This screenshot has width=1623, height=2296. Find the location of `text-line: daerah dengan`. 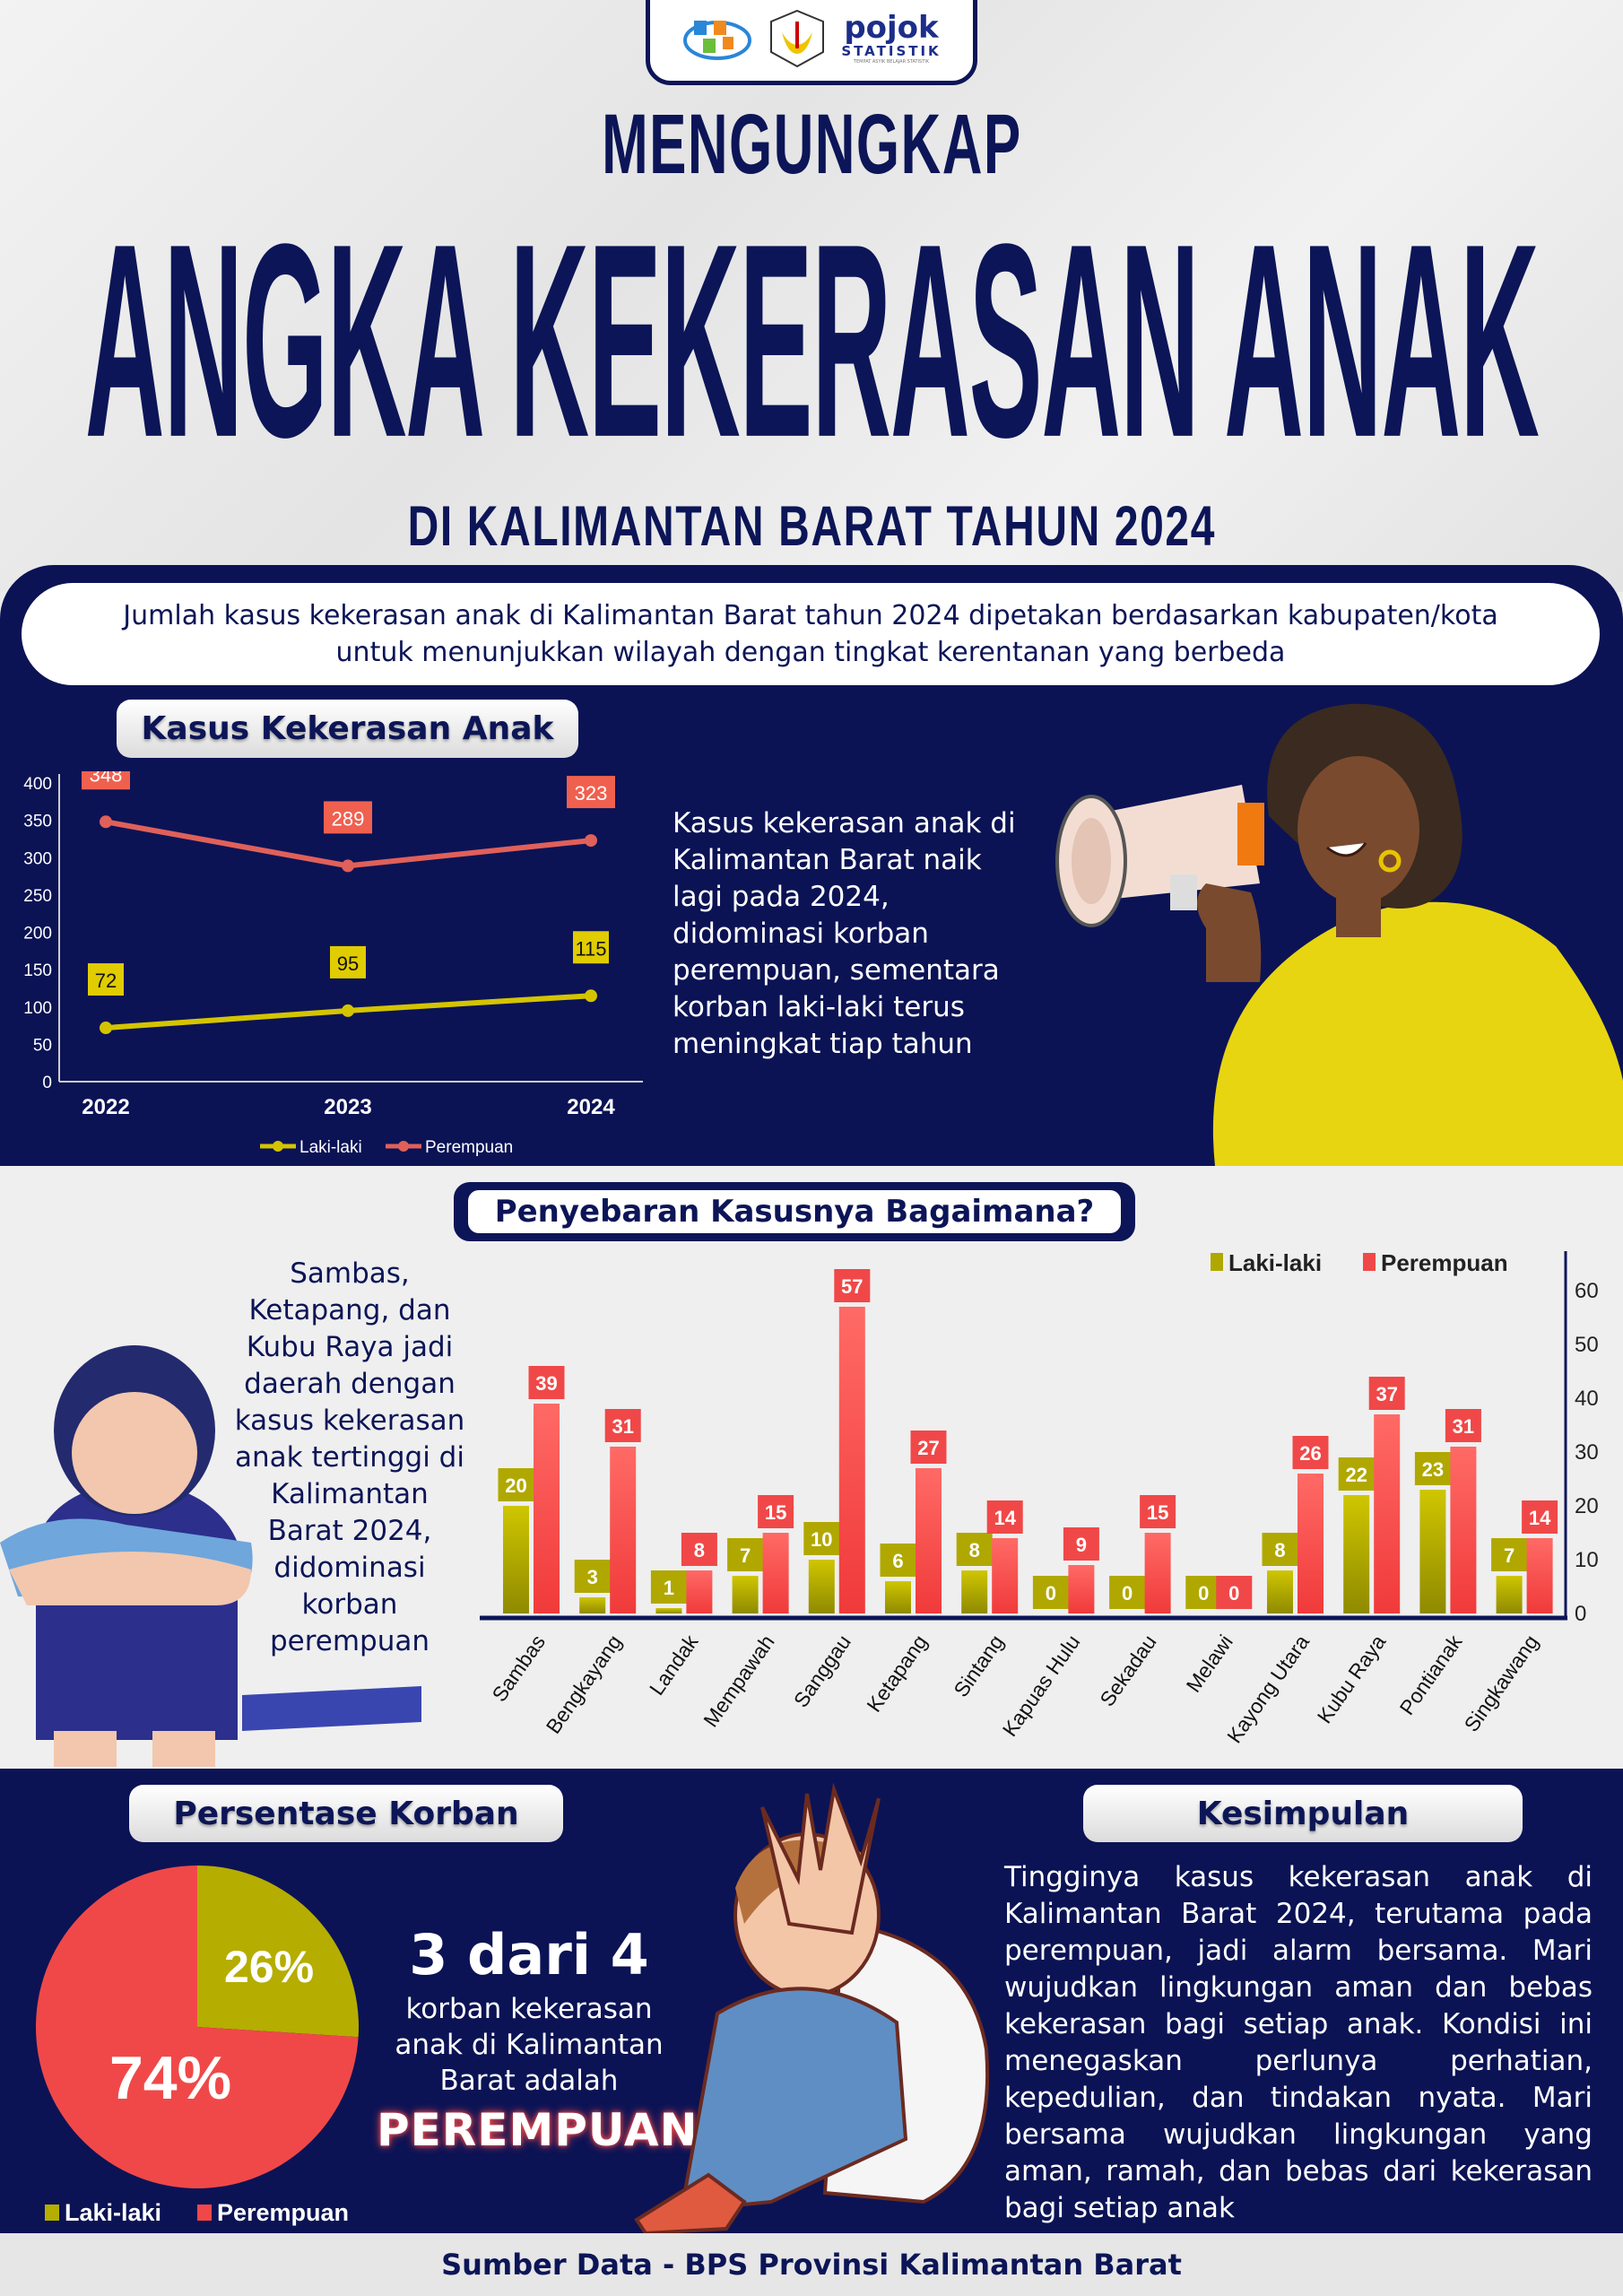

text-line: daerah dengan is located at coordinates (350, 1384).